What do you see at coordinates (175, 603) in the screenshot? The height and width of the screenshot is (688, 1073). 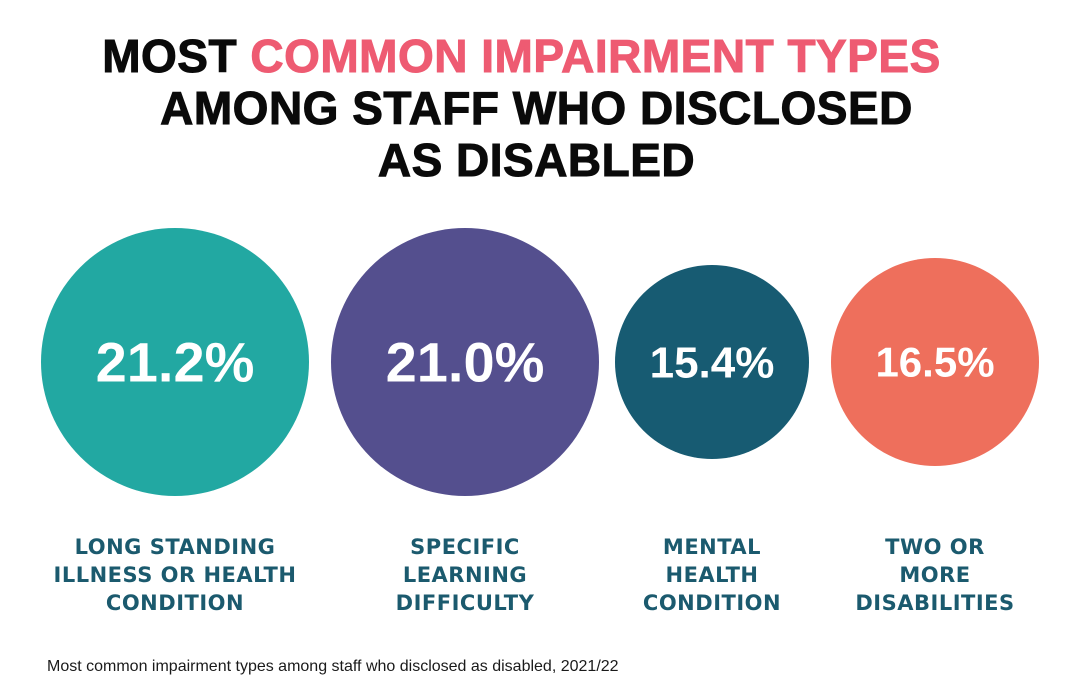 I see `category-label-1-line-3: CONDITION` at bounding box center [175, 603].